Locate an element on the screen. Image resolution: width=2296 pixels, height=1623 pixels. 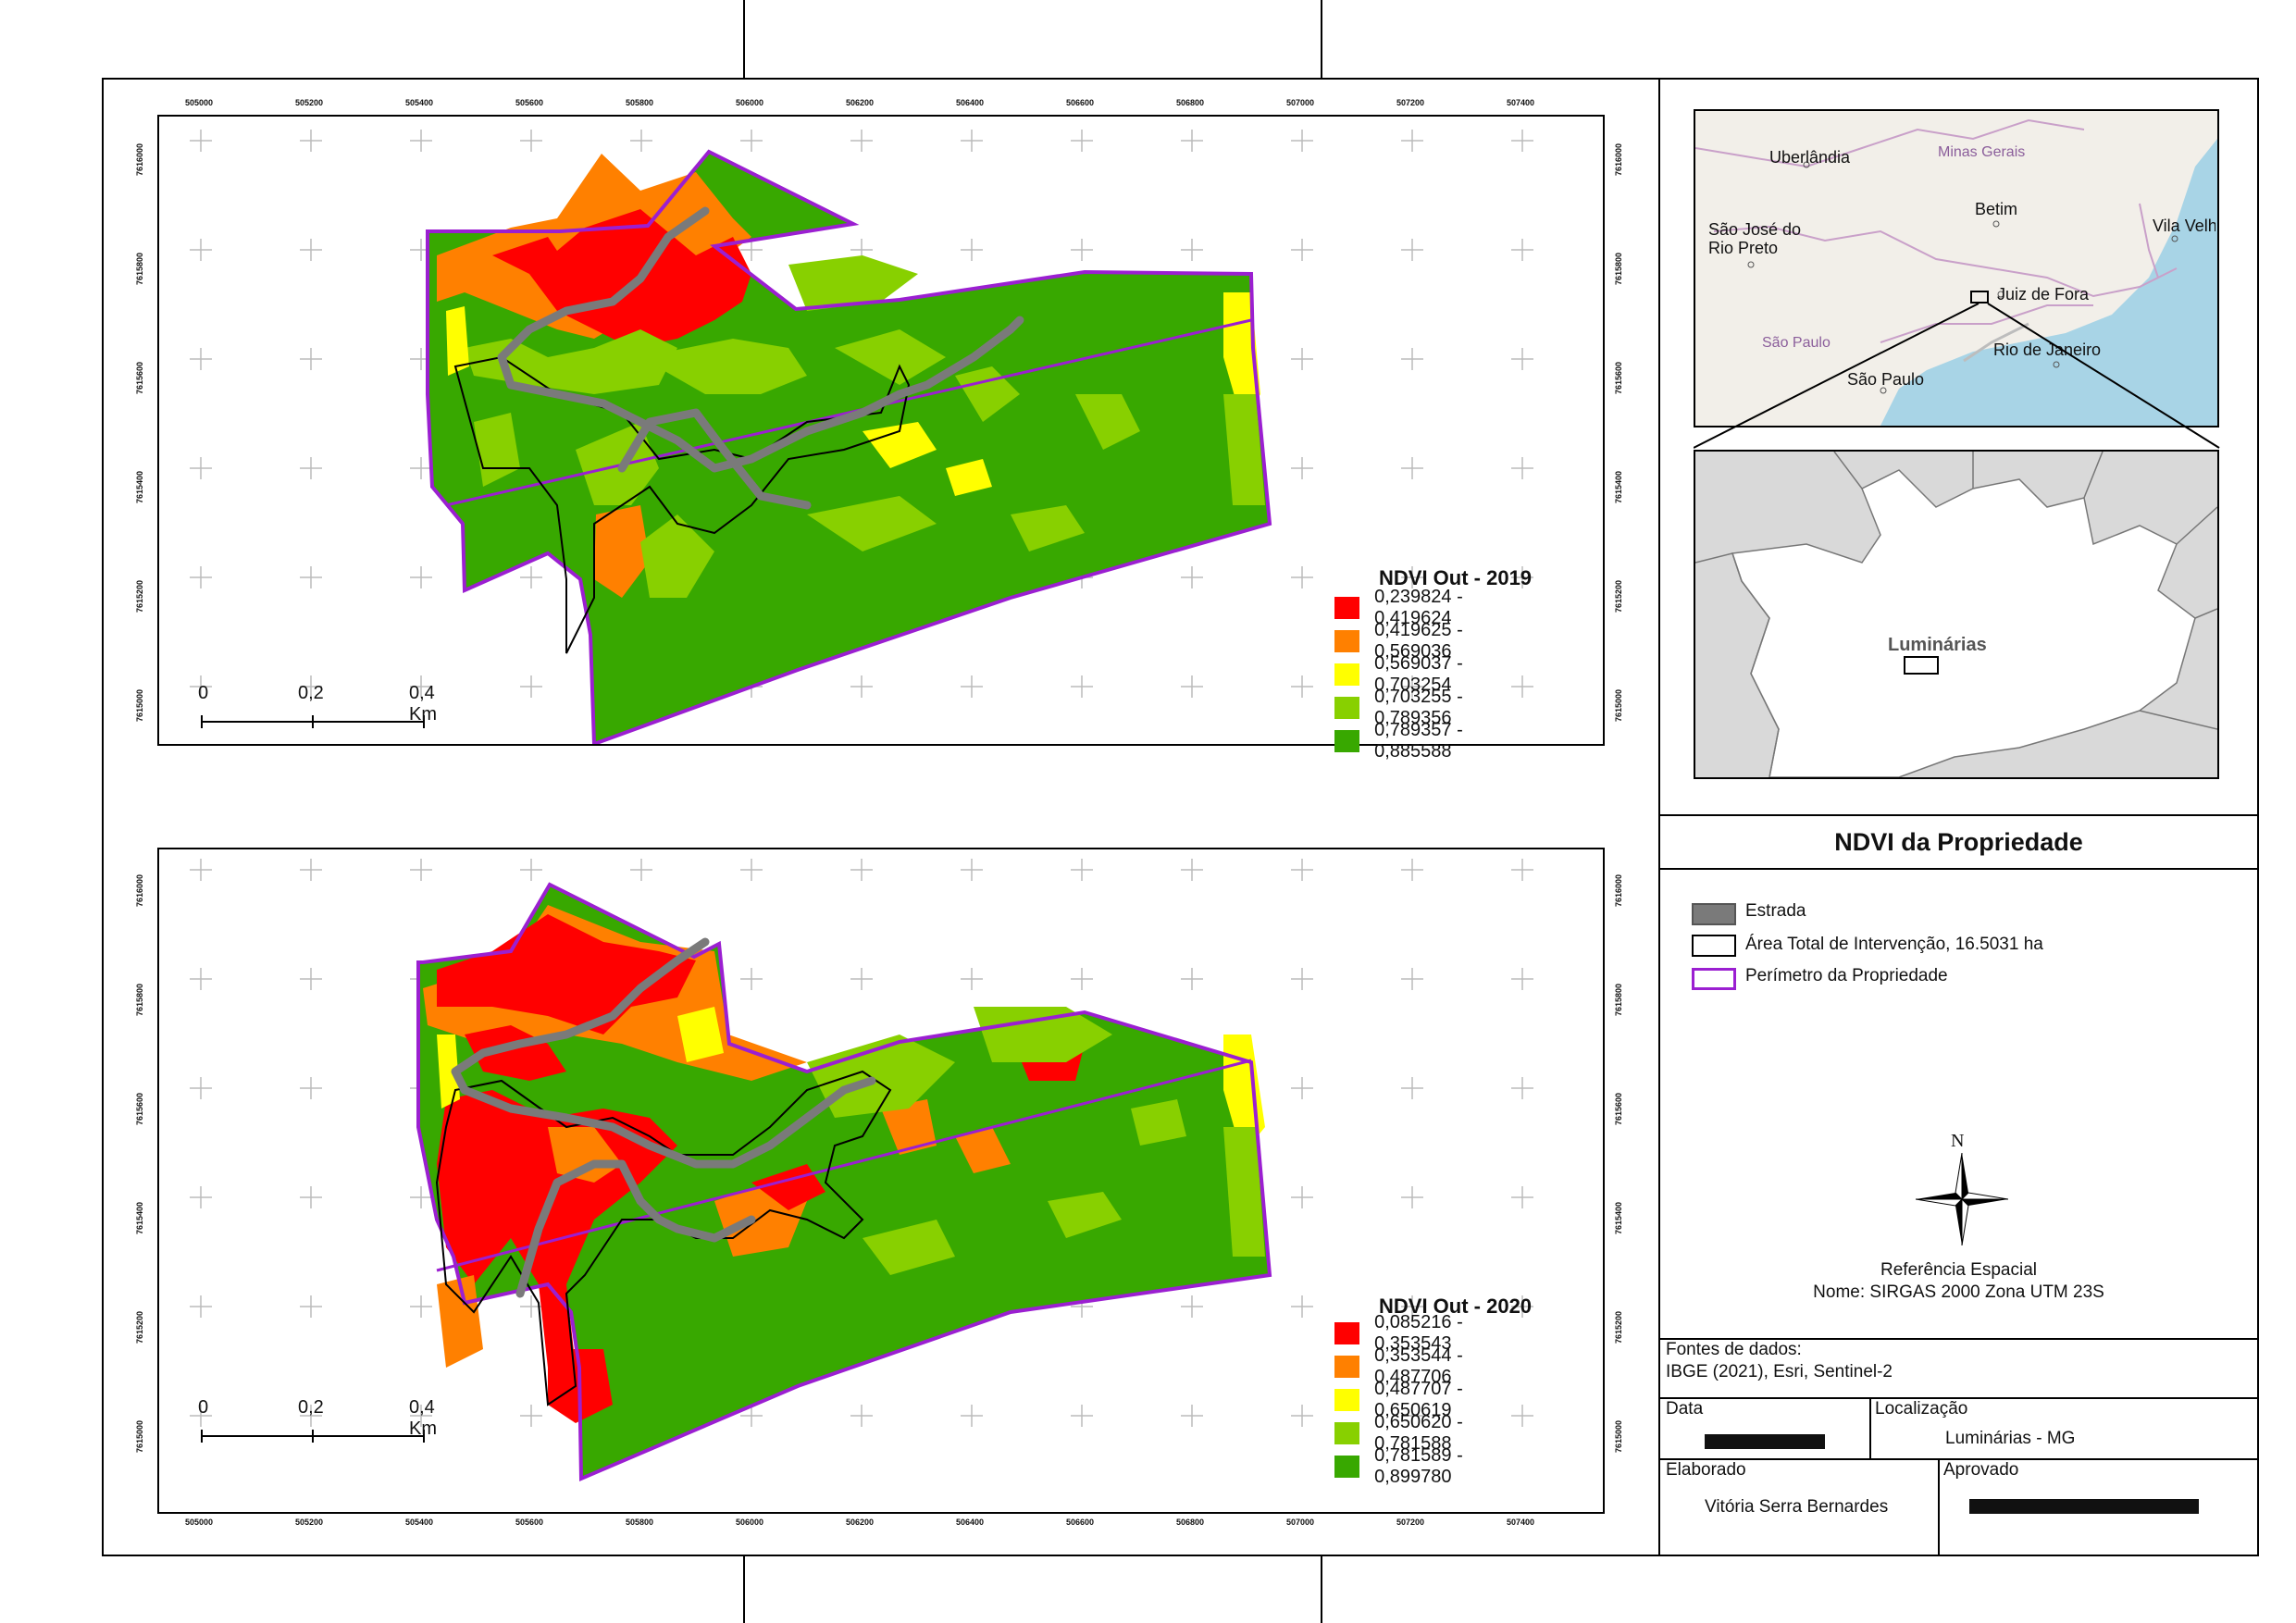
legend-label: 0,487707 - 0,650619 is located at coordinates (1419, 1399).